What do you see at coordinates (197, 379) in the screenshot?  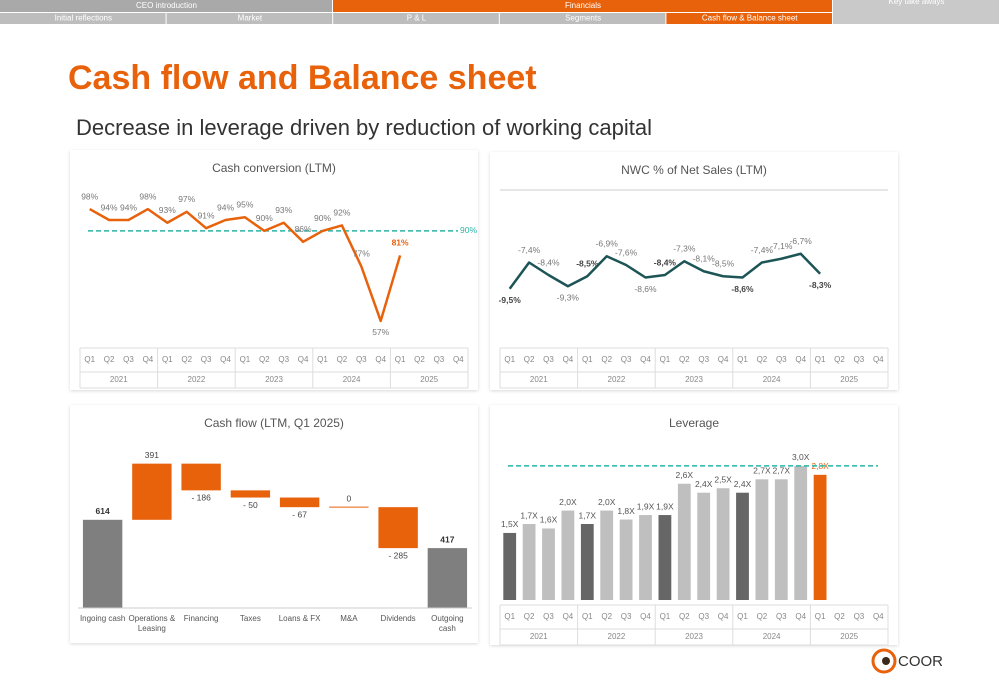 I see `year-label: 2022` at bounding box center [197, 379].